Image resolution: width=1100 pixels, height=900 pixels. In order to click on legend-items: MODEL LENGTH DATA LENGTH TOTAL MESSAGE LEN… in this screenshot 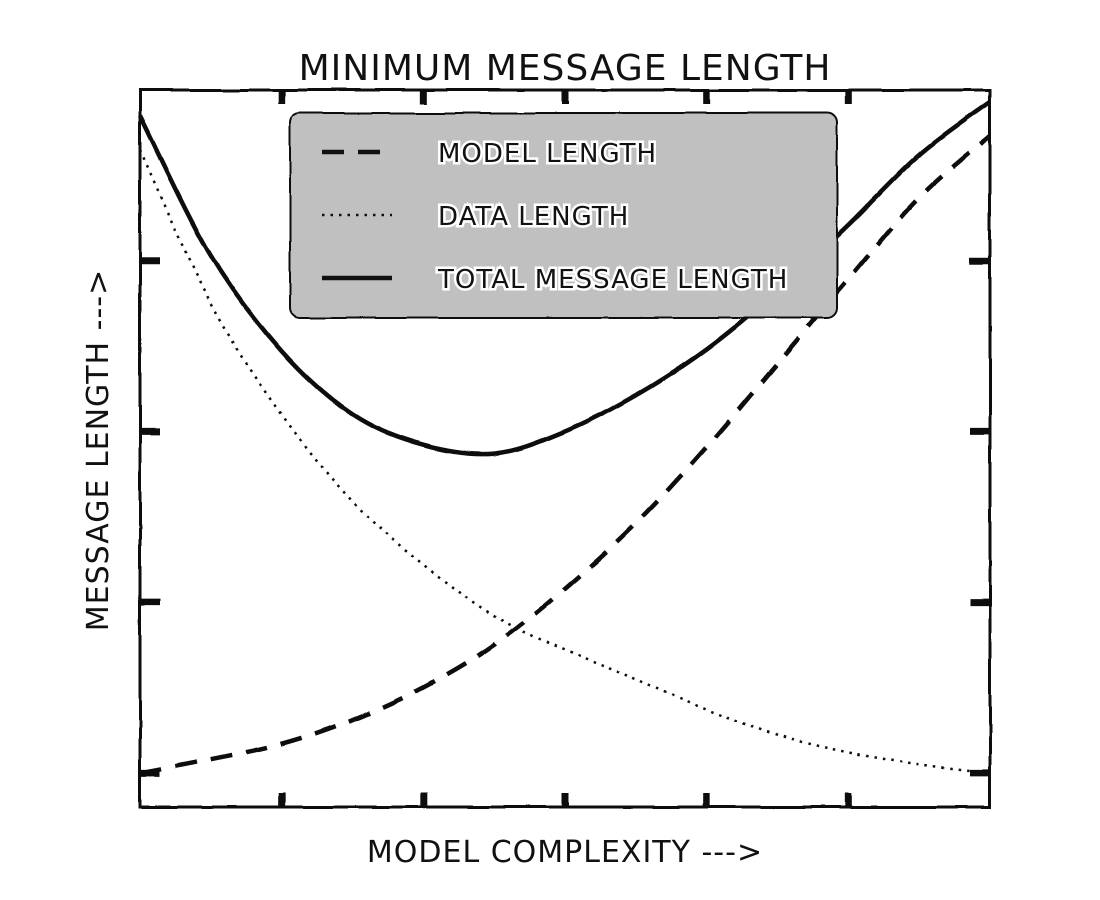, I will do `click(556, 217)`.